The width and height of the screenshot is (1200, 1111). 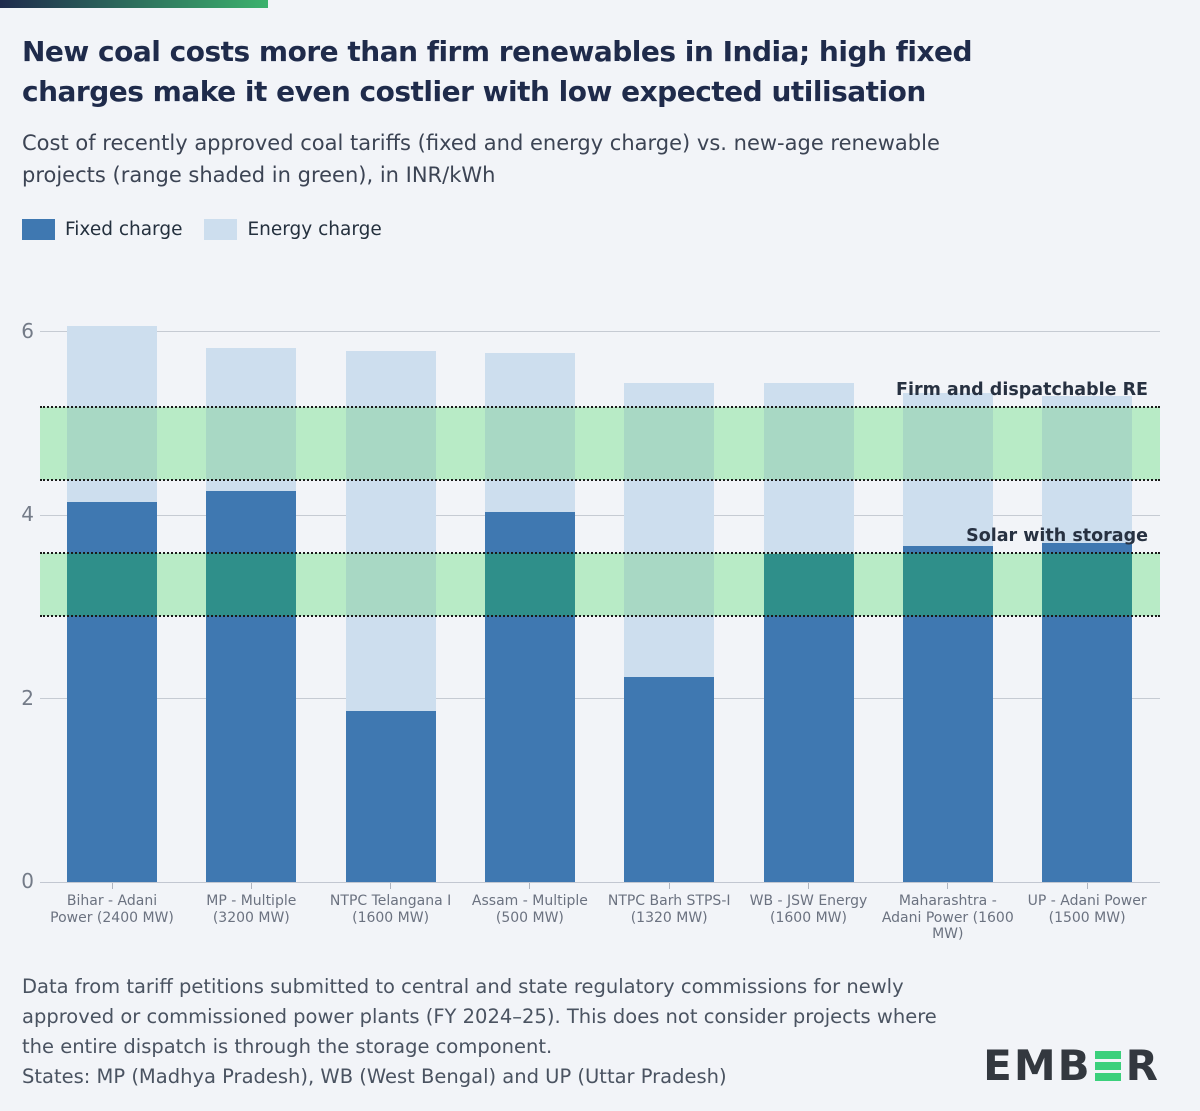 What do you see at coordinates (1057, 535) in the screenshot?
I see `band-label-1: Solar with storage` at bounding box center [1057, 535].